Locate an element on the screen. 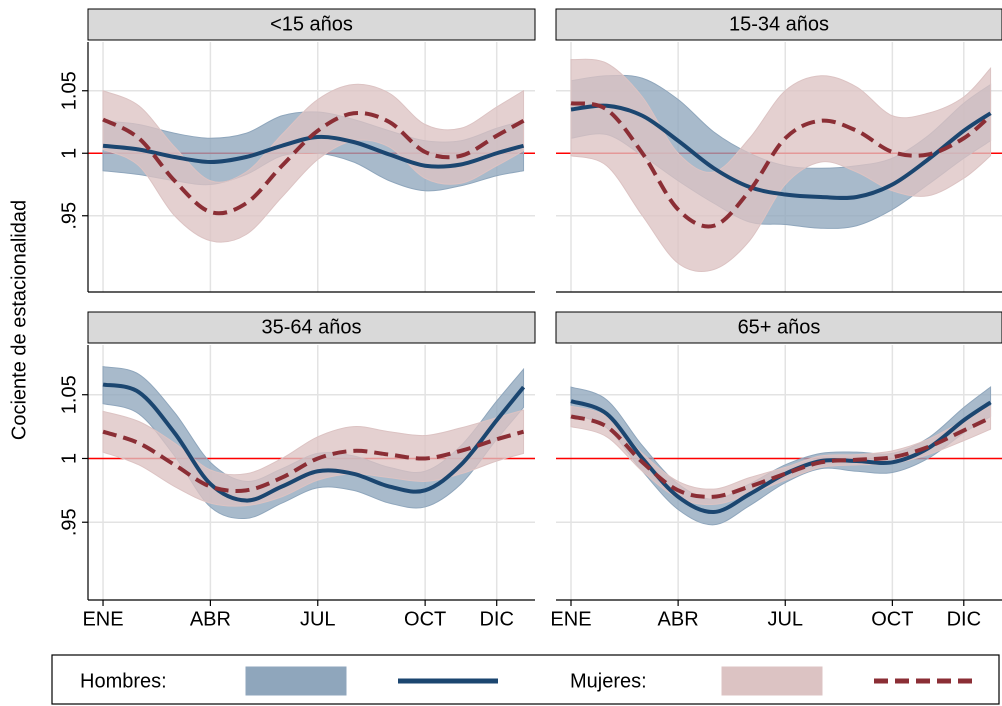 The image size is (1002, 706). y-axis-label: Cociente de estacionalidad is located at coordinates (19, 320).